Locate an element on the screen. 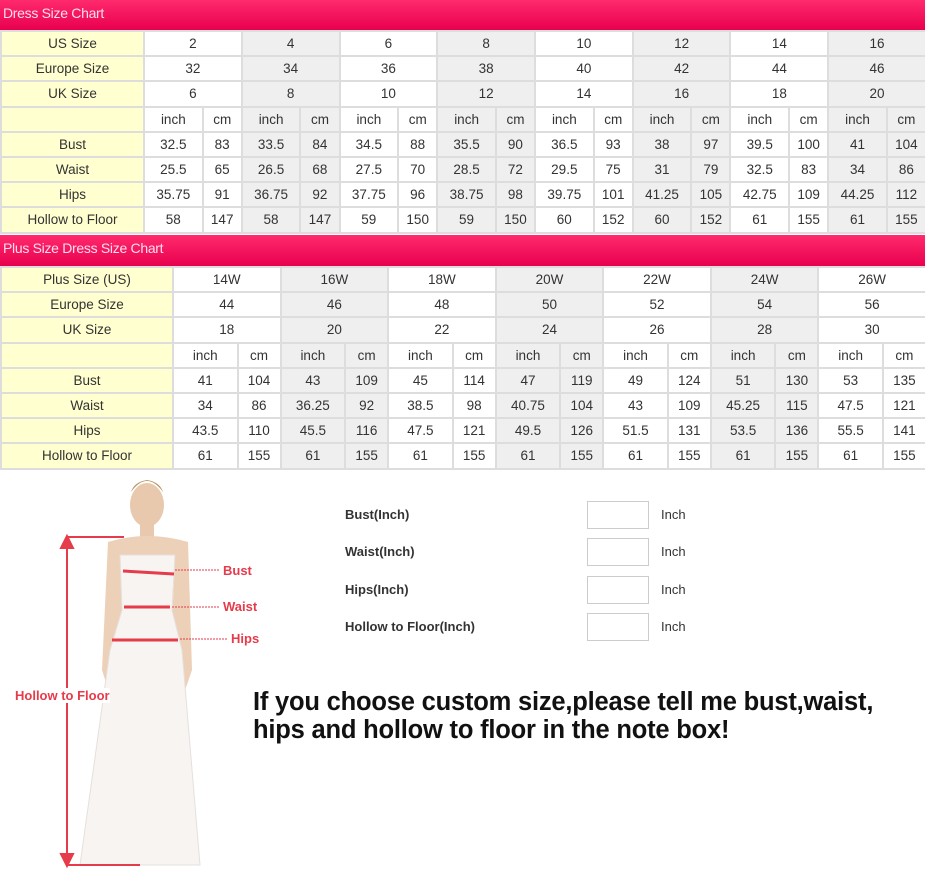 The image size is (925, 871). eu-size-cell: 34 is located at coordinates (290, 69).